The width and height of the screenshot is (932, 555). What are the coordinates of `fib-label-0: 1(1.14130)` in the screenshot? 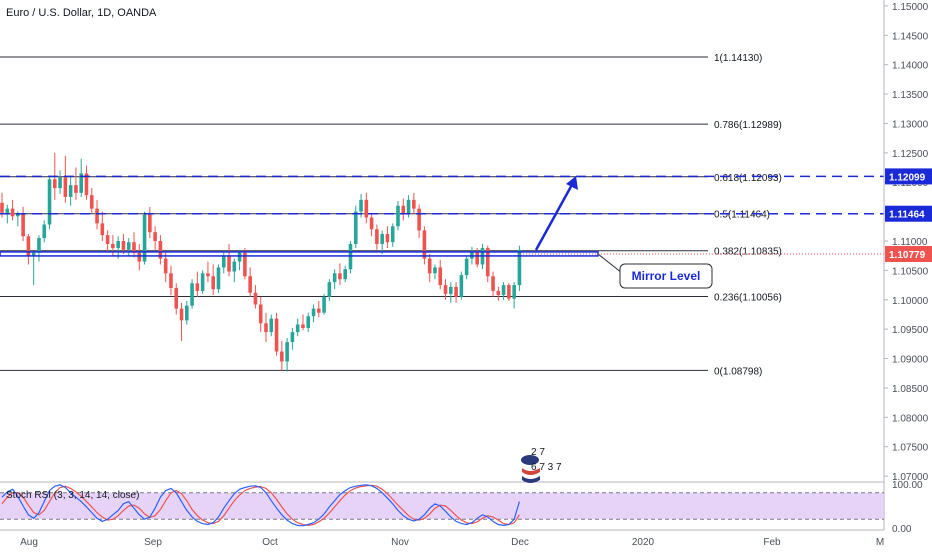 It's located at (738, 58).